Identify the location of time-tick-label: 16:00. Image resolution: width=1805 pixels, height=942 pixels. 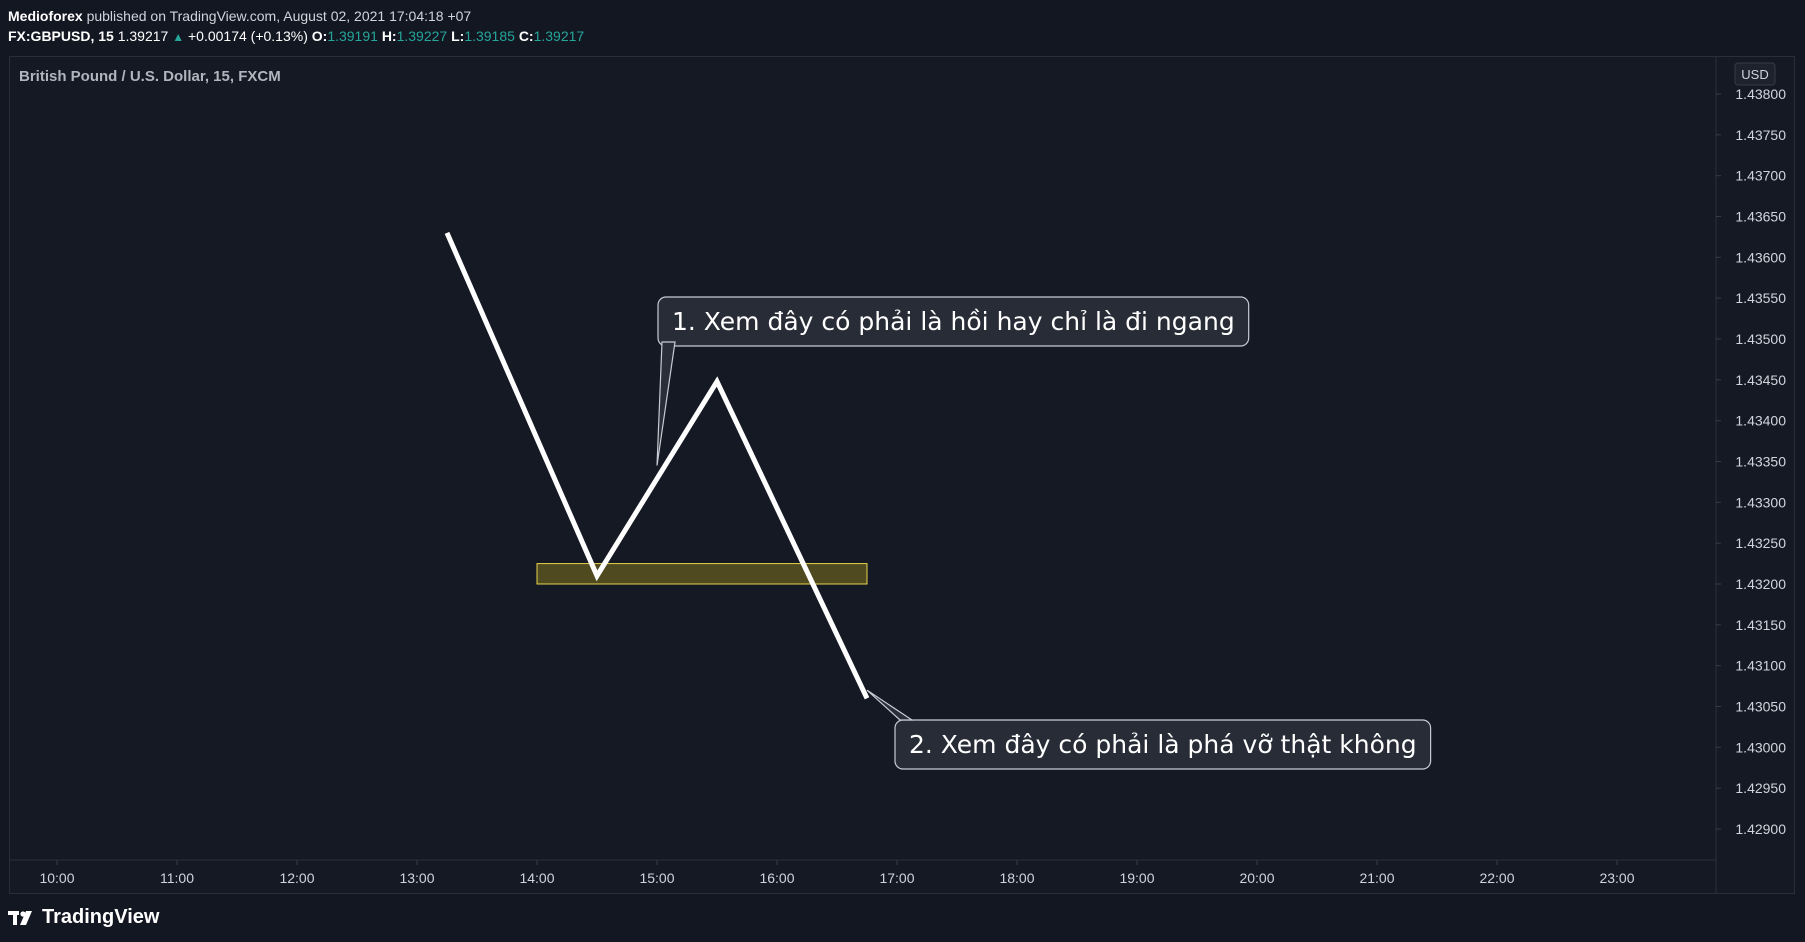
(776, 878).